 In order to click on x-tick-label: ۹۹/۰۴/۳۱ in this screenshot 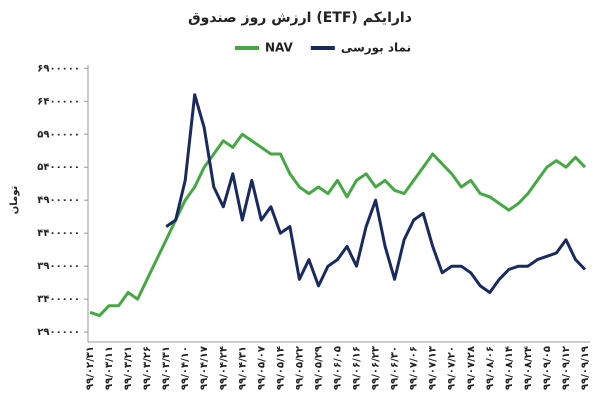, I will do `click(242, 368)`.